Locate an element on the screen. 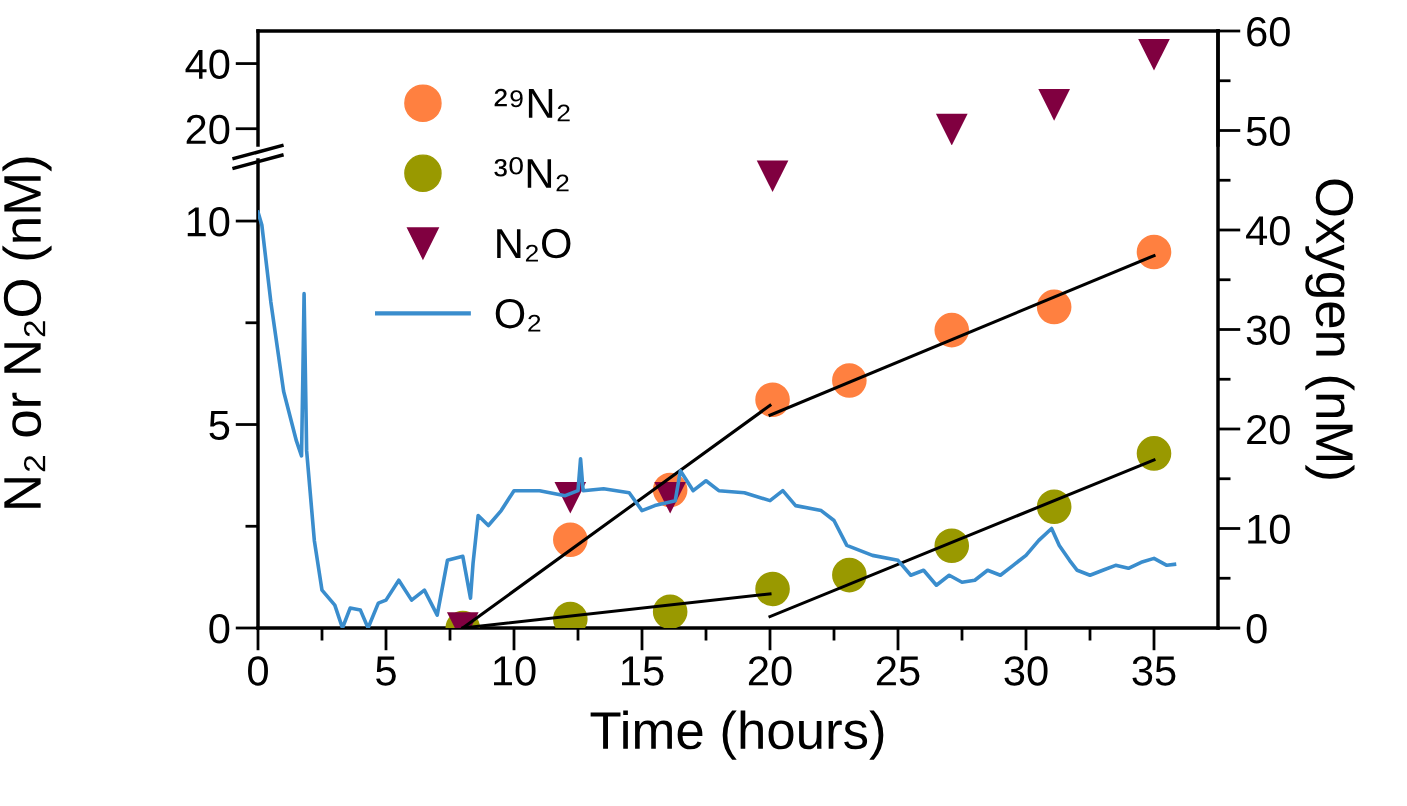 The image size is (1407, 806). y2-tick-label: 60 is located at coordinates (1268, 32).